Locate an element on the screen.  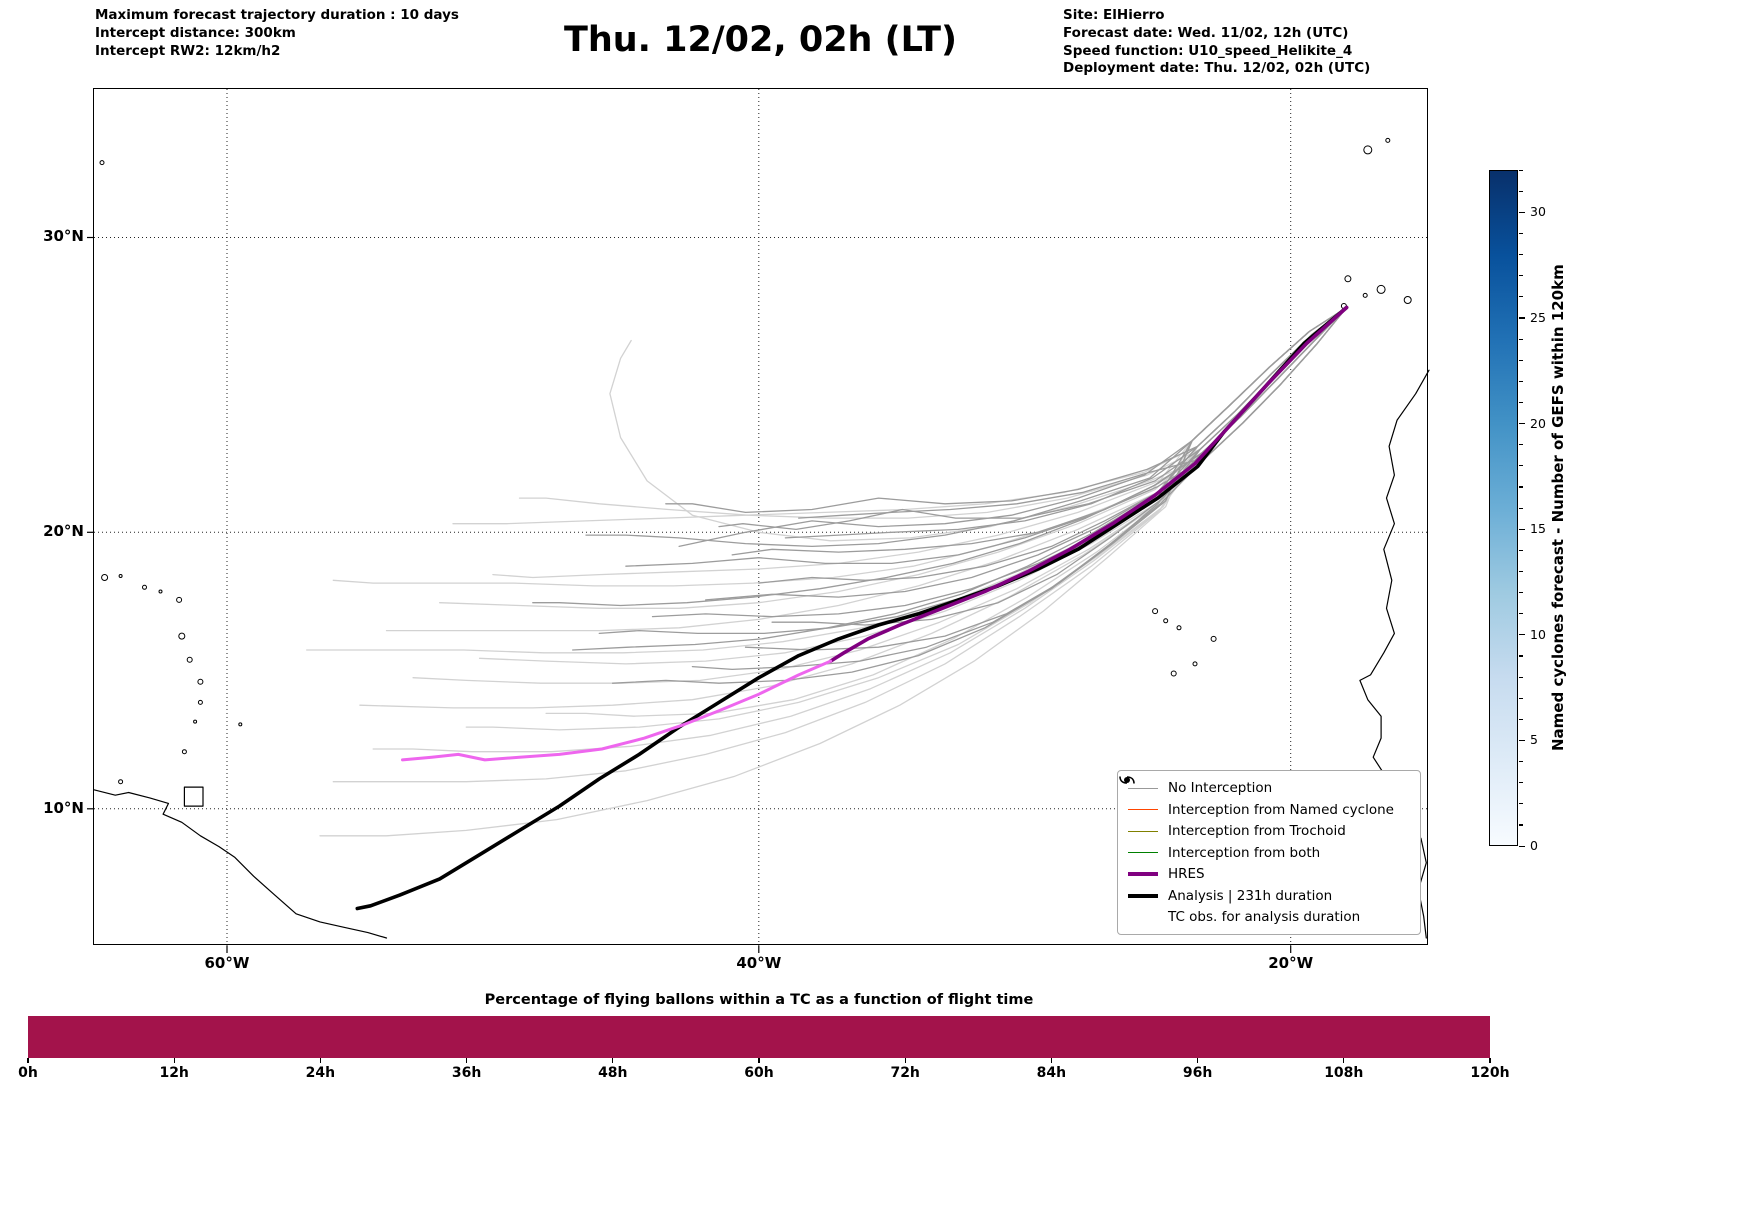
time-tick-label: 12h is located at coordinates (174, 1073).